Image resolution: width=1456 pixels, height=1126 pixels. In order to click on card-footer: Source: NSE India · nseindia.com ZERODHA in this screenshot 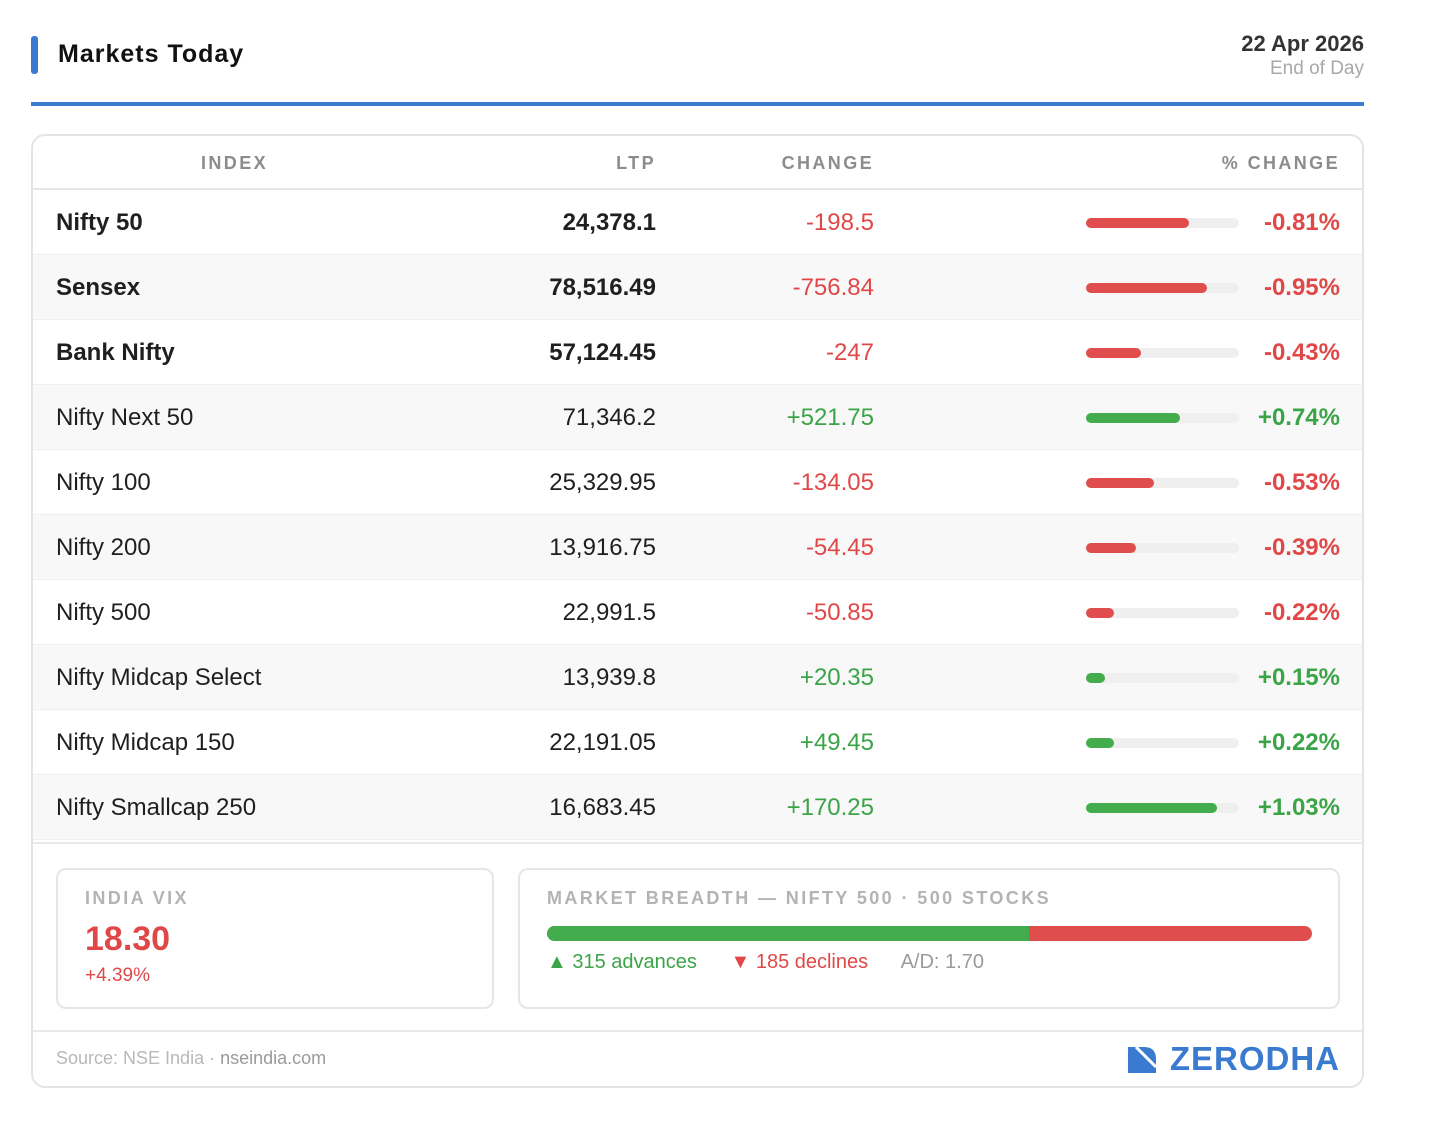, I will do `click(697, 1059)`.